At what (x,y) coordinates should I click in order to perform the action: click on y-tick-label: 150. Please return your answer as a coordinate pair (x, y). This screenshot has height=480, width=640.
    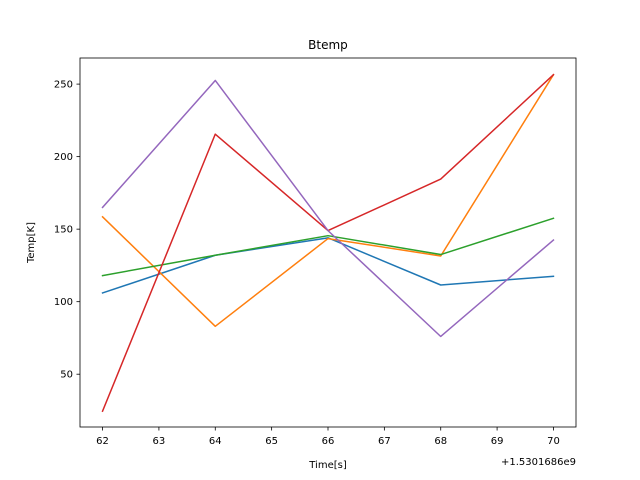
    Looking at the image, I should click on (63, 230).